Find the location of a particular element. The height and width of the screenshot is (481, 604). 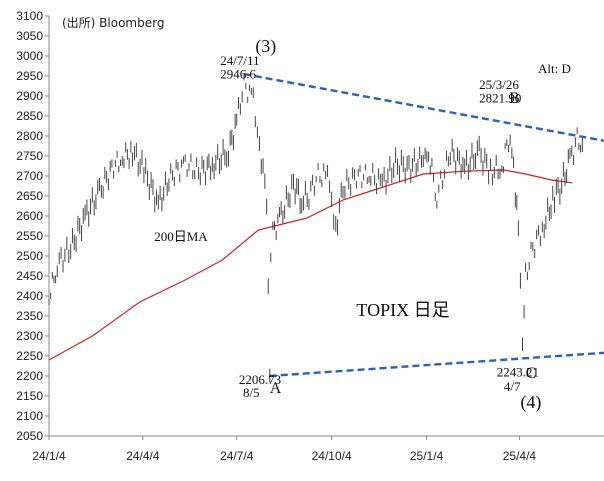

annotation-label: 24/7/11 is located at coordinates (239, 60).